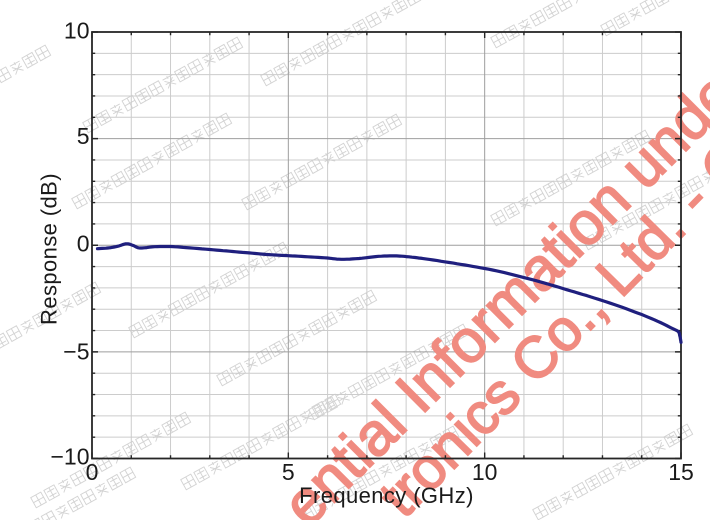  Describe the element at coordinates (76, 351) in the screenshot. I see `svg-text: −5` at that location.